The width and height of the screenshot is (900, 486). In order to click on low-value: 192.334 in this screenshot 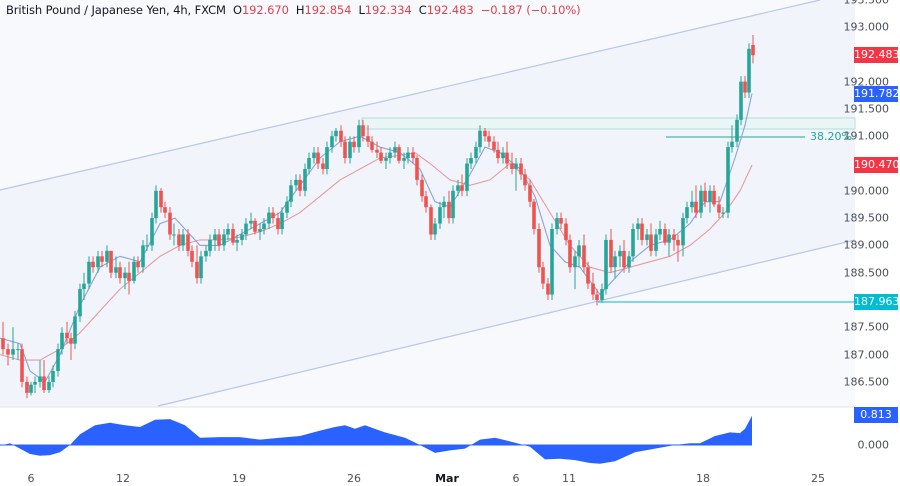, I will do `click(388, 10)`.